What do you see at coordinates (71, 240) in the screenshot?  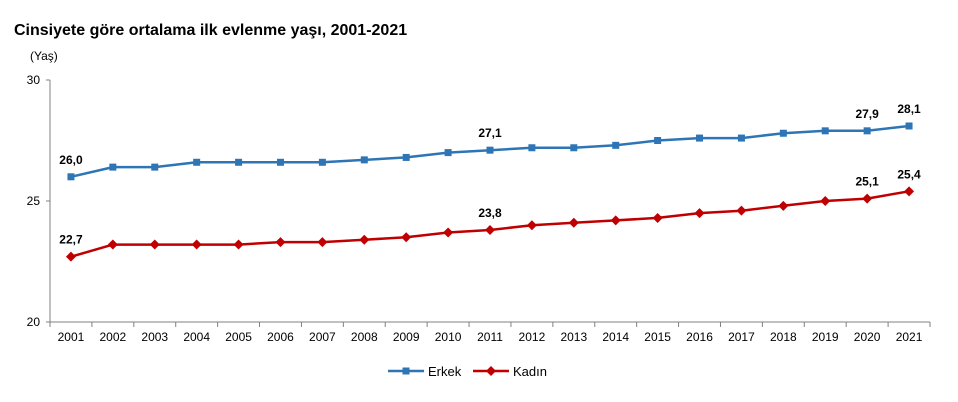 I see `data-label-kadın: 22,7` at bounding box center [71, 240].